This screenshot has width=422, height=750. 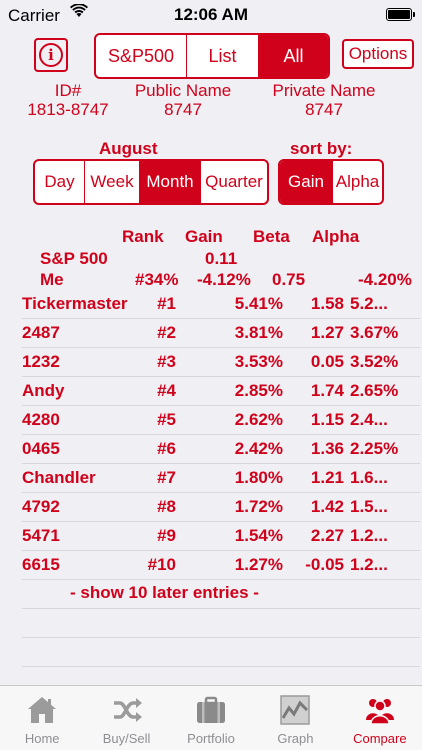 I want to click on row-alpha: 3.67%, so click(x=374, y=332).